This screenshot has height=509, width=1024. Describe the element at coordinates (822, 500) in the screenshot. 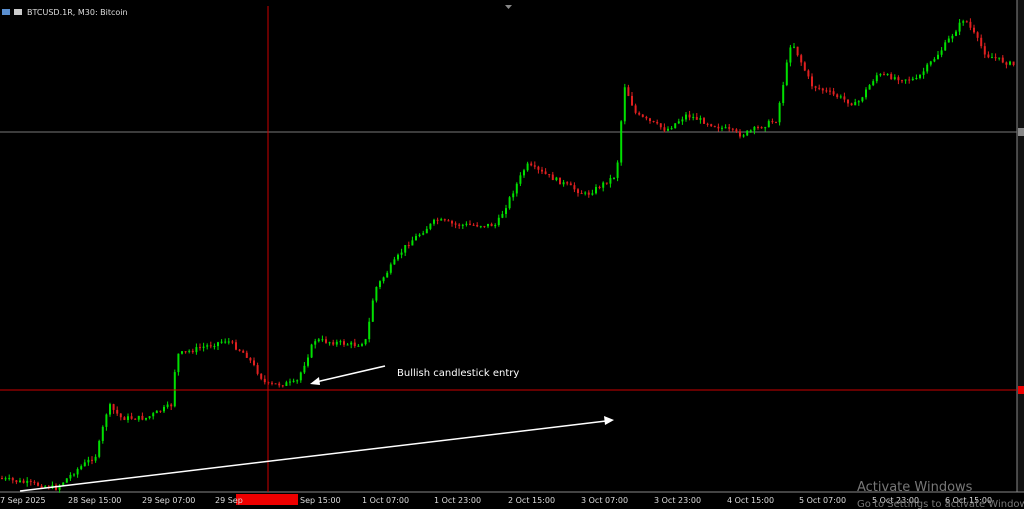

I see `time-label: 5 Oct 07:00` at that location.